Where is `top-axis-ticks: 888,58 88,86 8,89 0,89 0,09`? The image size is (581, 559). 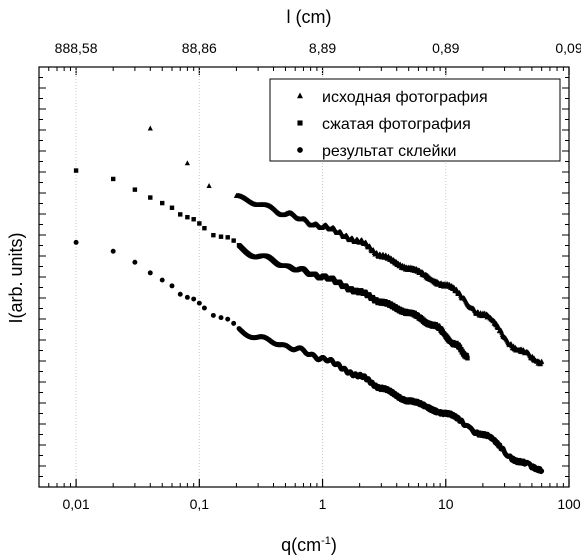 top-axis-ticks: 888,58 88,86 8,89 0,89 0,09 is located at coordinates (314, 57).